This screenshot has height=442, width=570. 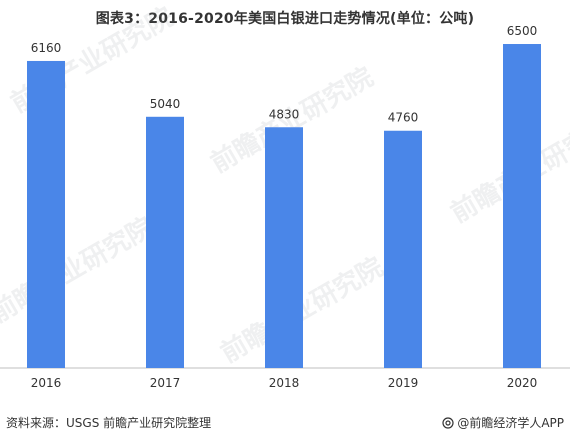 What do you see at coordinates (165, 242) in the screenshot?
I see `bar-2017` at bounding box center [165, 242].